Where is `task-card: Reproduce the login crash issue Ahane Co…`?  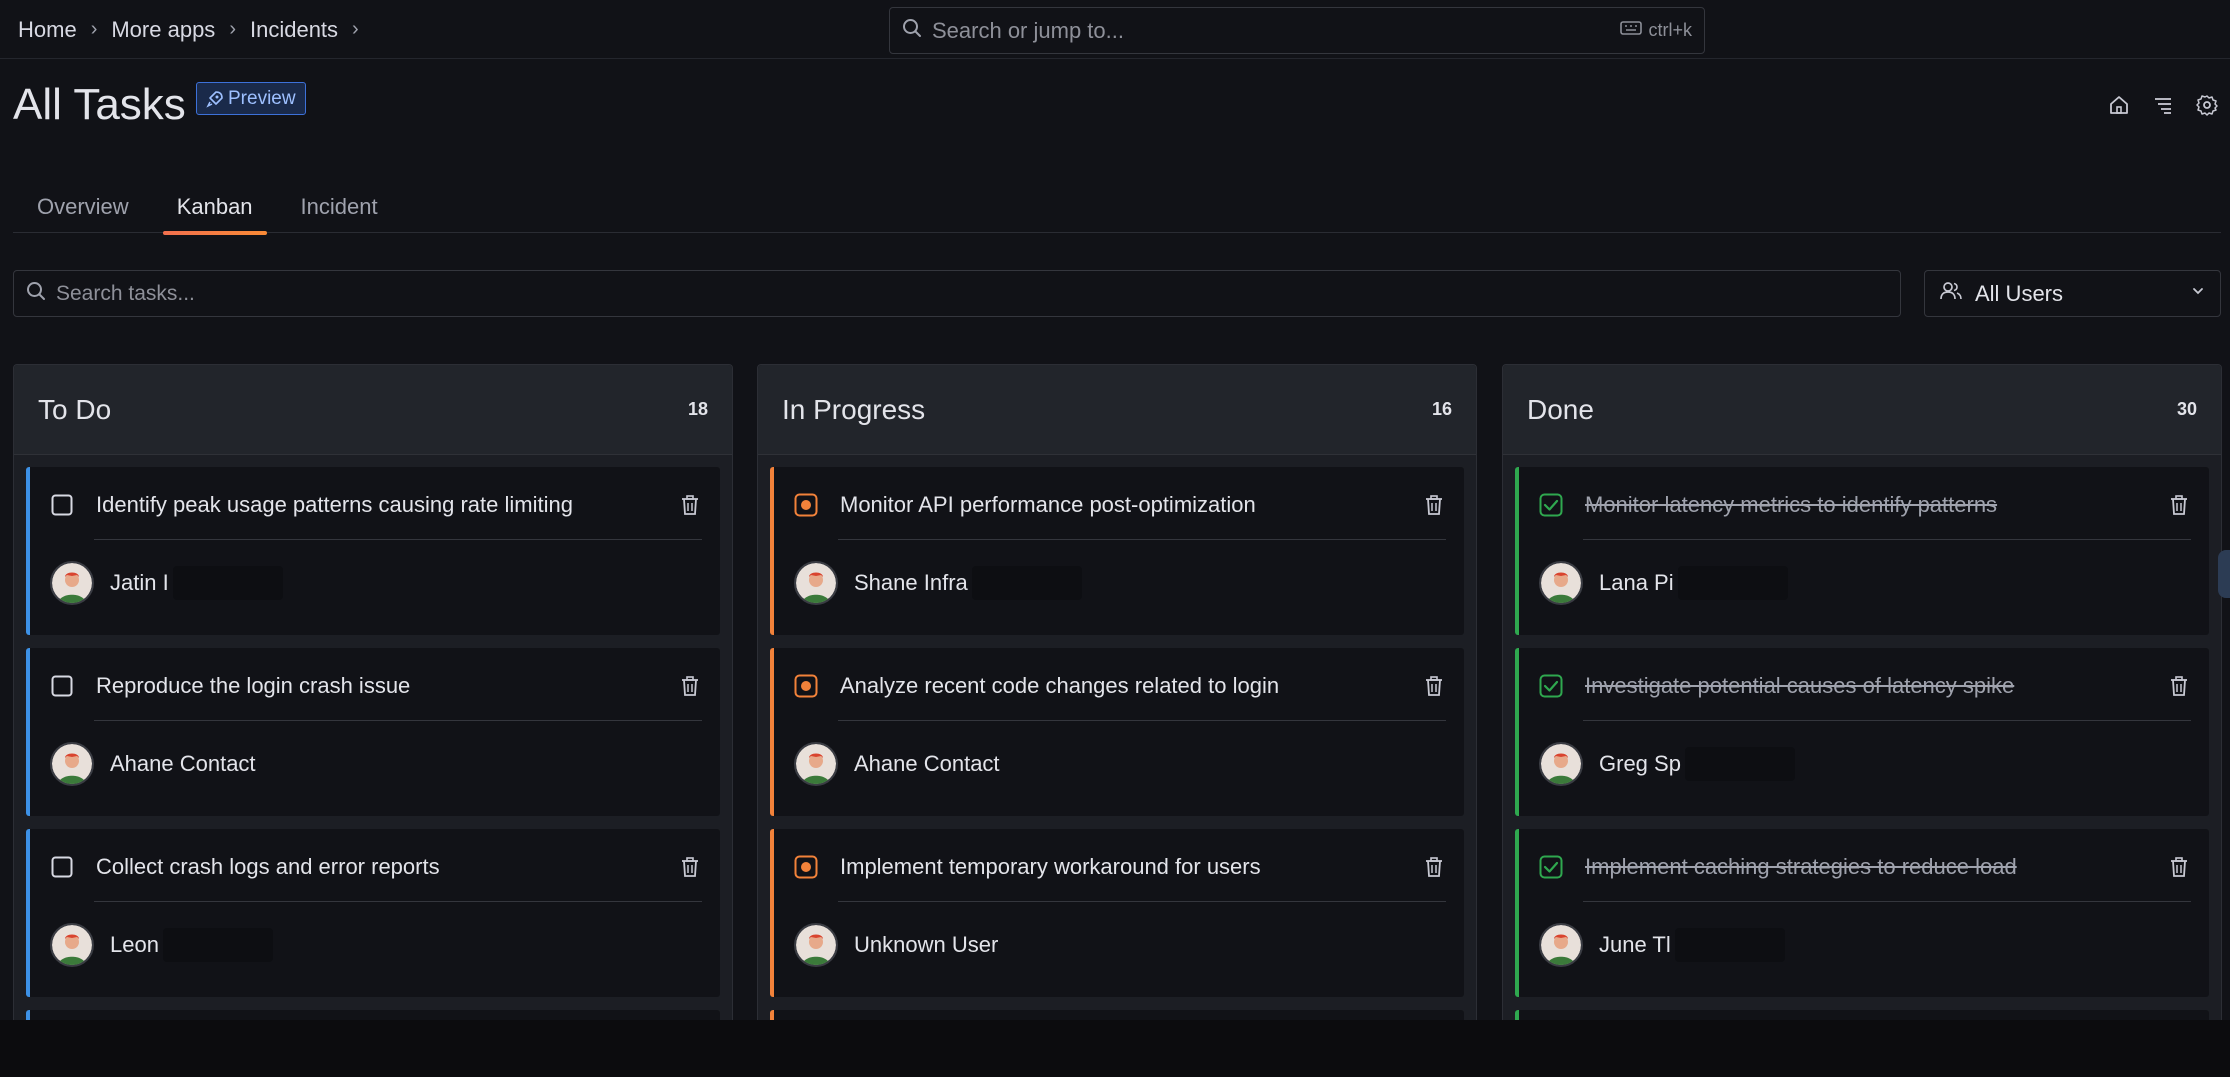 task-card: Reproduce the login crash issue Ahane Co… is located at coordinates (373, 732).